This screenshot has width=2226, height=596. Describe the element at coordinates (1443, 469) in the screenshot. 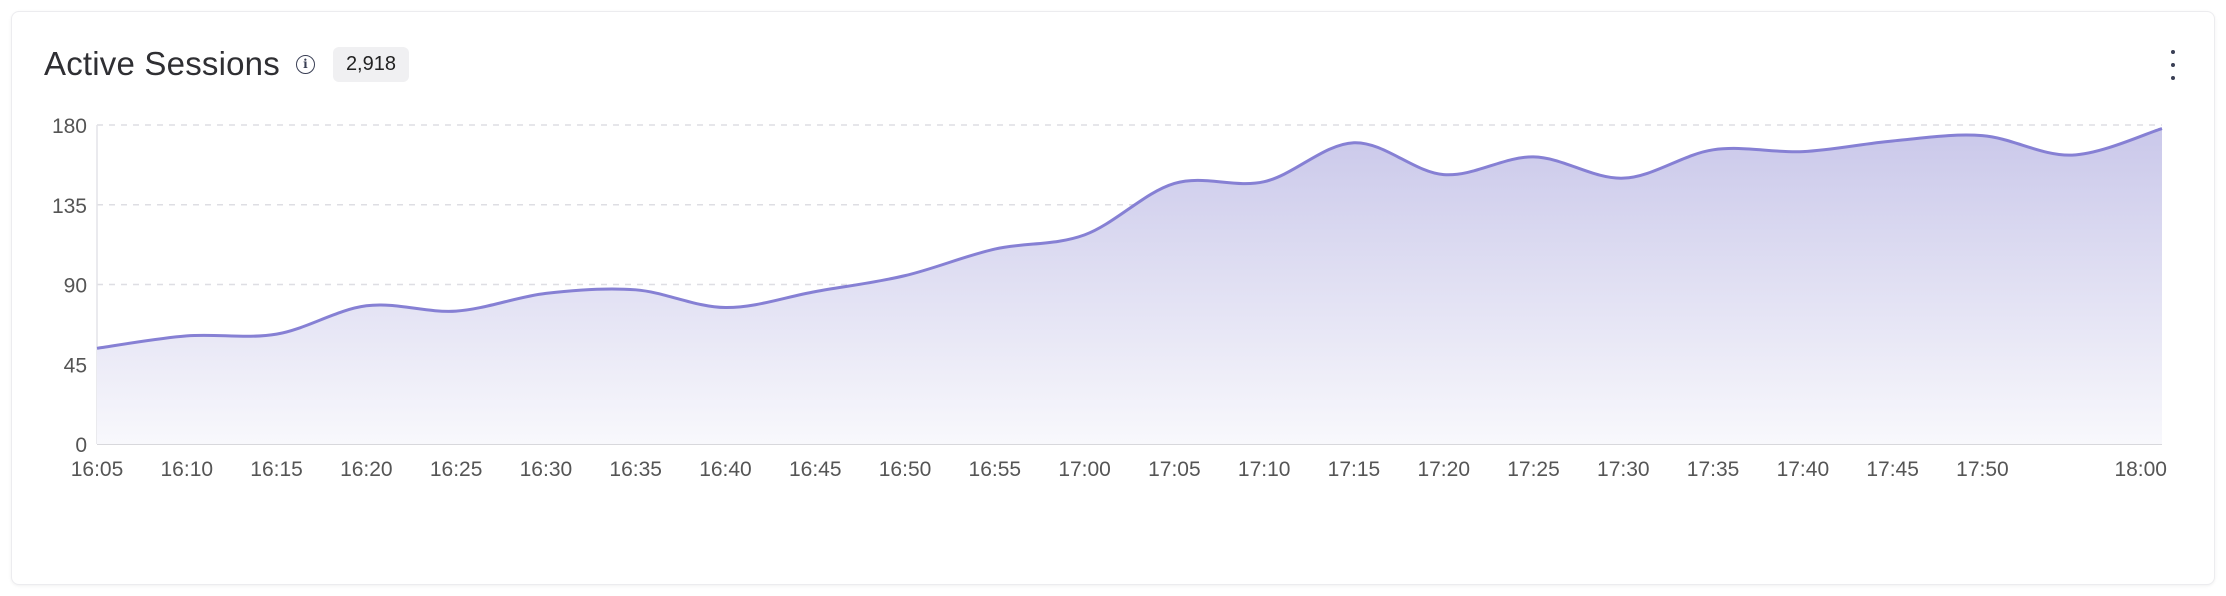

I see `x-tick-label: 17:20` at that location.